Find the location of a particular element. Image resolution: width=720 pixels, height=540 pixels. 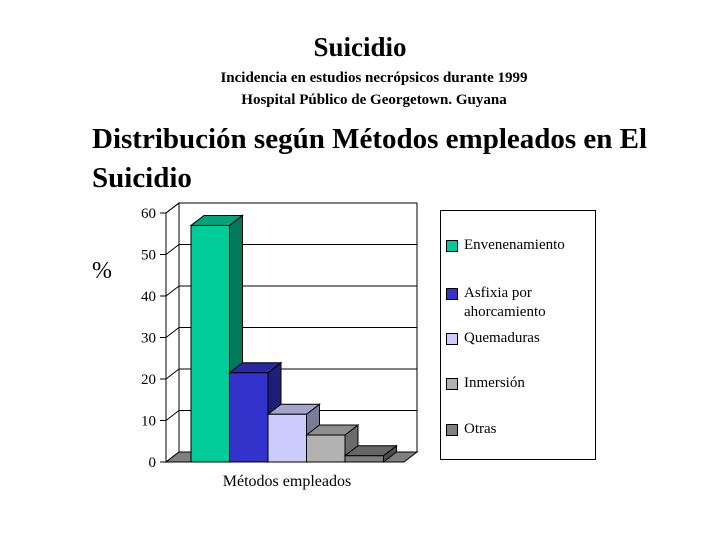

legend-label: Otras is located at coordinates (480, 429).